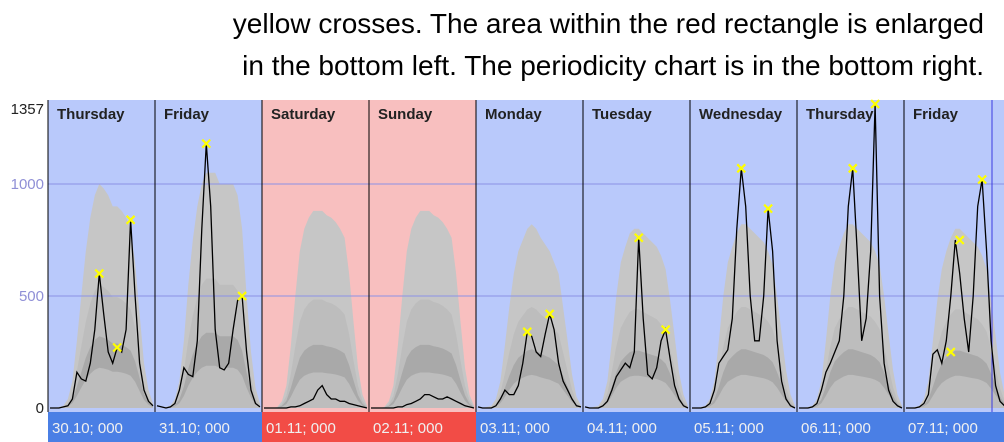 Image resolution: width=1004 pixels, height=442 pixels. I want to click on day-label-6: Tuesday, so click(622, 114).